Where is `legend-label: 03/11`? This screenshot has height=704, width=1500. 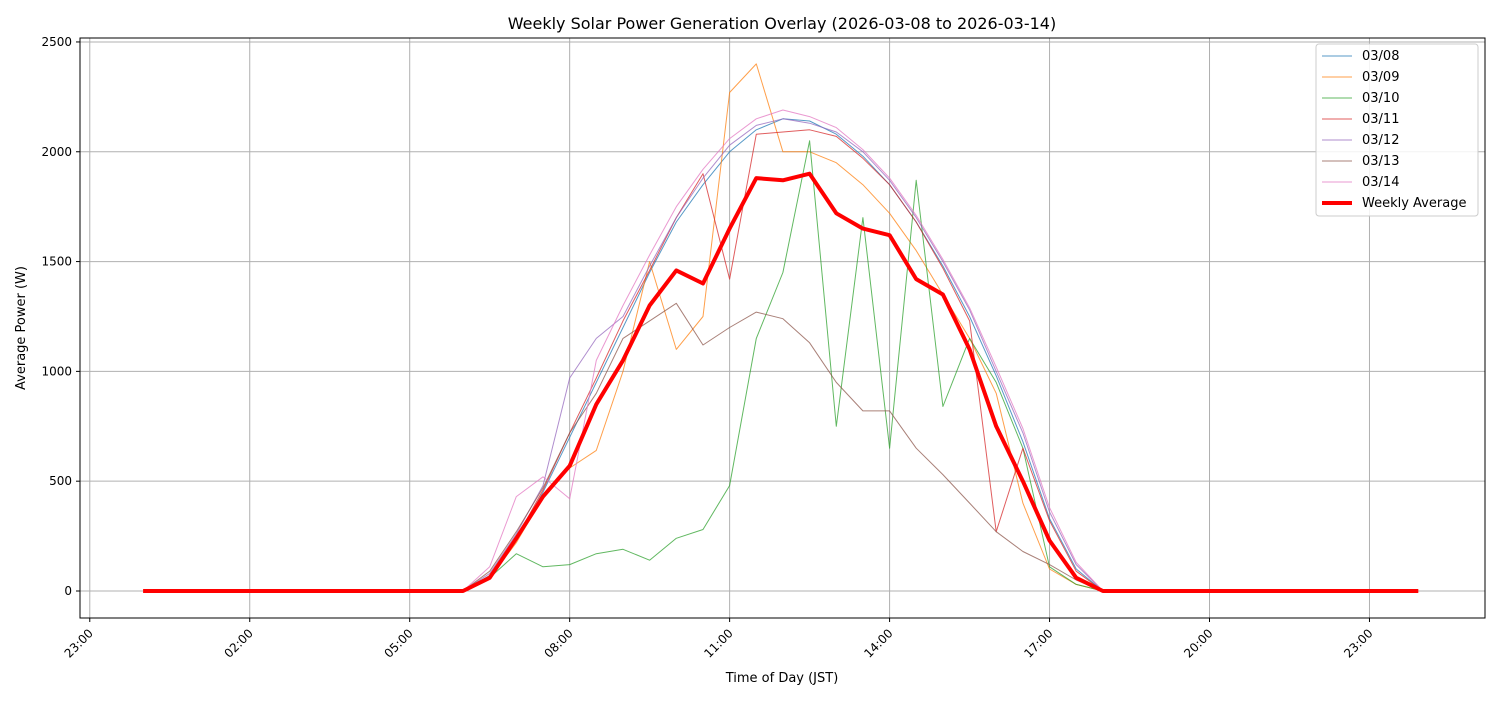 legend-label: 03/11 is located at coordinates (1380, 119).